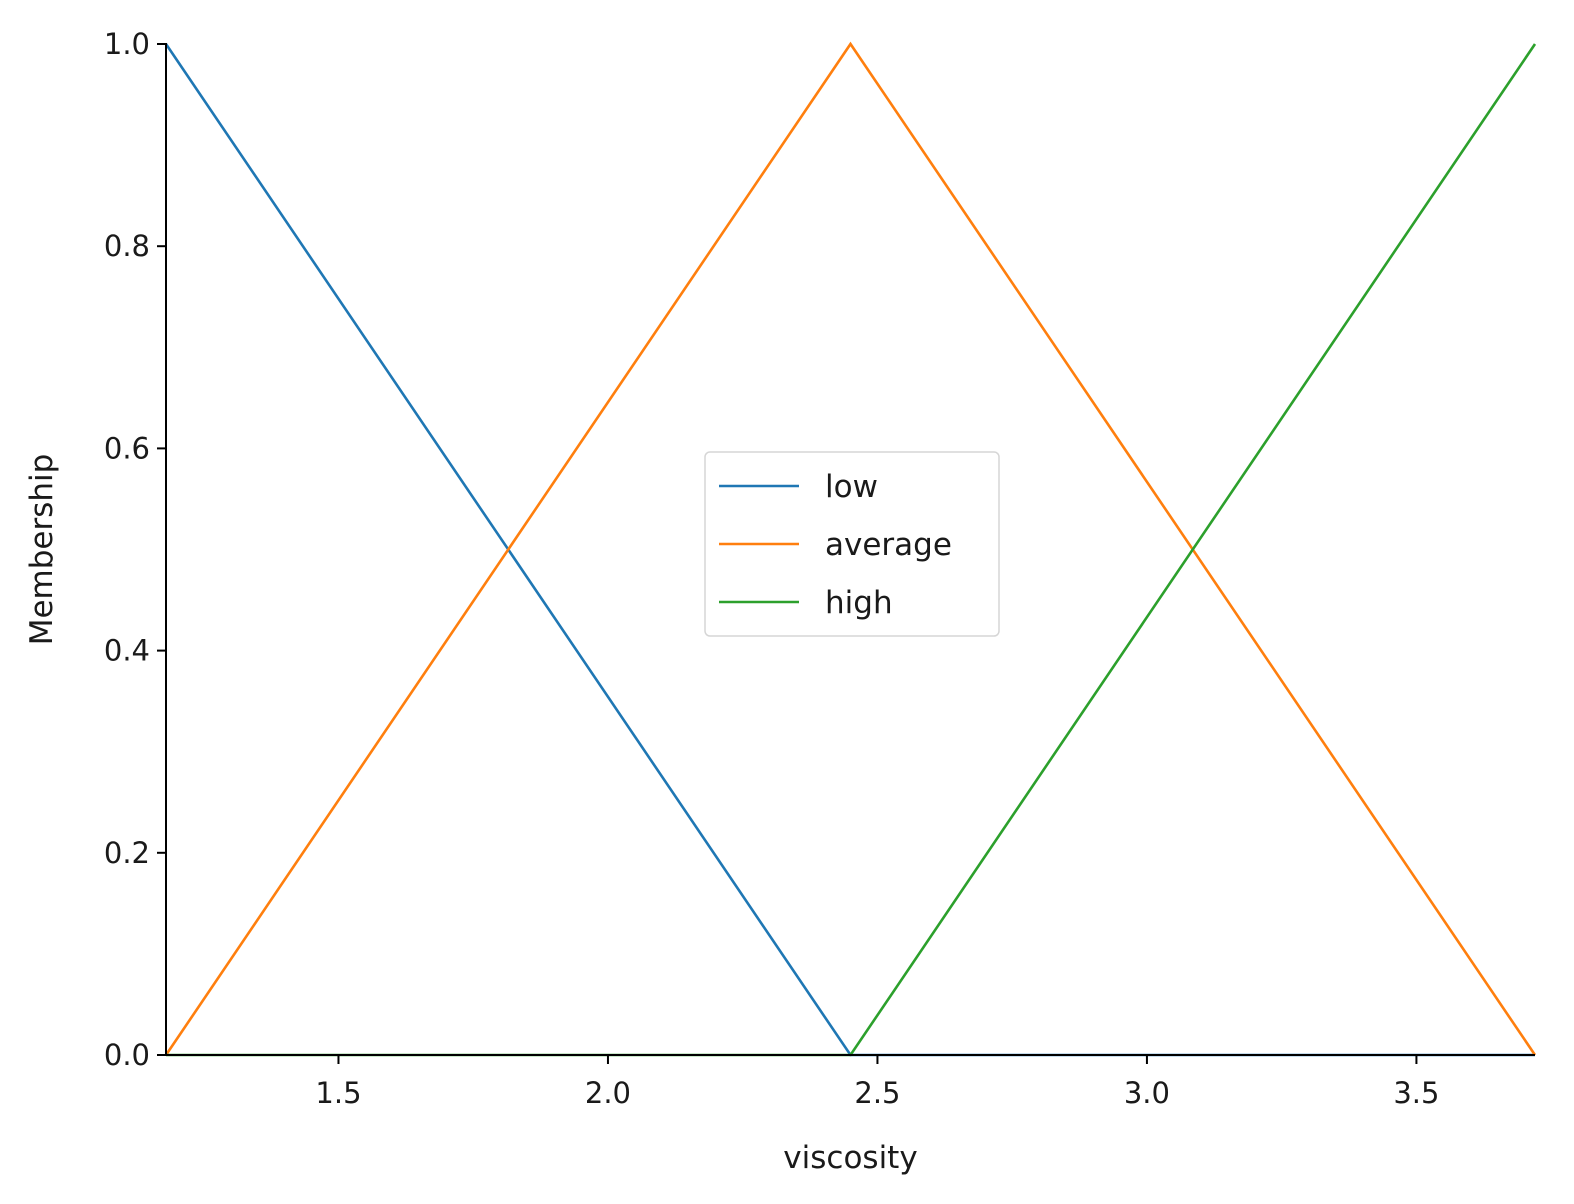  Describe the element at coordinates (877, 1093) in the screenshot. I see `x-tick-label: 2.5` at that location.